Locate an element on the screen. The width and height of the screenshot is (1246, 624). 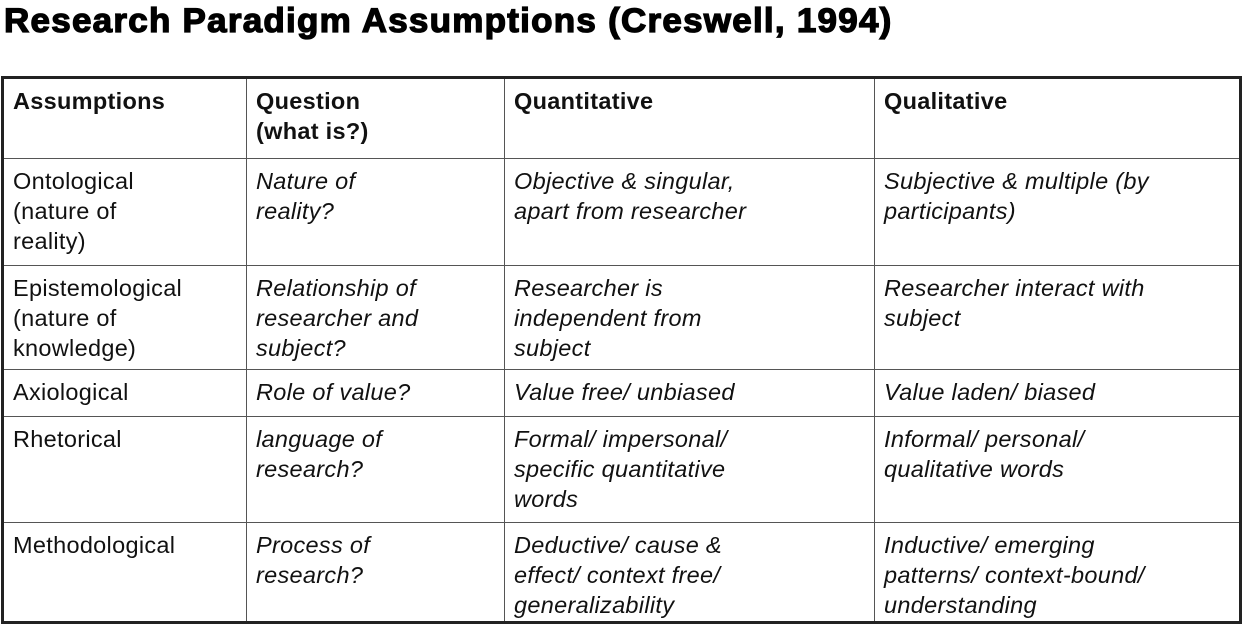
cell-qualitative: Subjective & multiple (by participants) is located at coordinates (1057, 212).